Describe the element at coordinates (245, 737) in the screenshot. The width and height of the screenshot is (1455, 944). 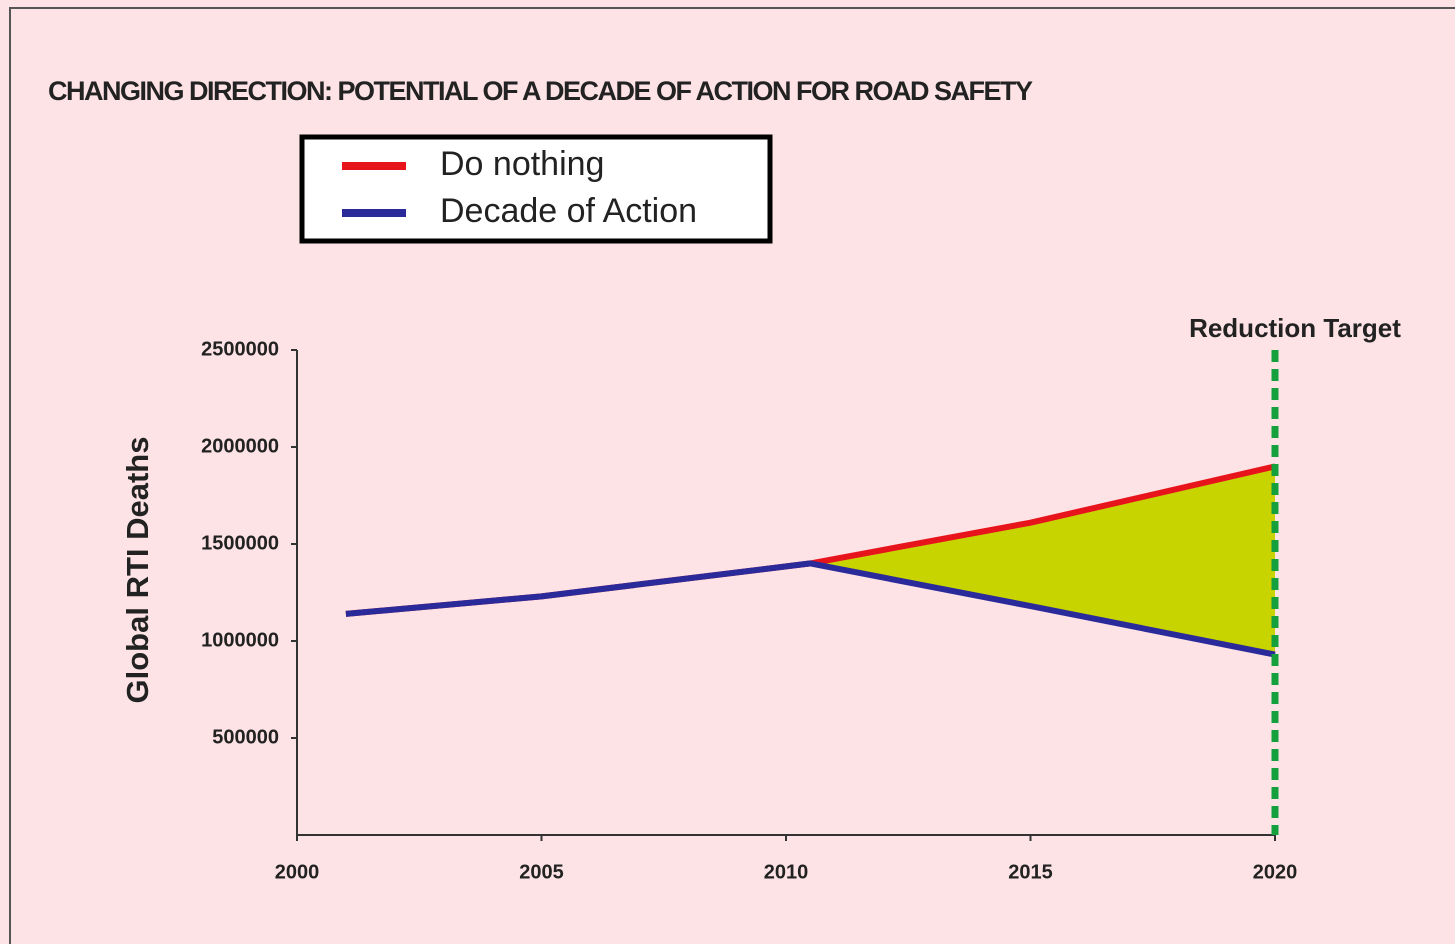
I see `y-tick-label: 500000` at that location.